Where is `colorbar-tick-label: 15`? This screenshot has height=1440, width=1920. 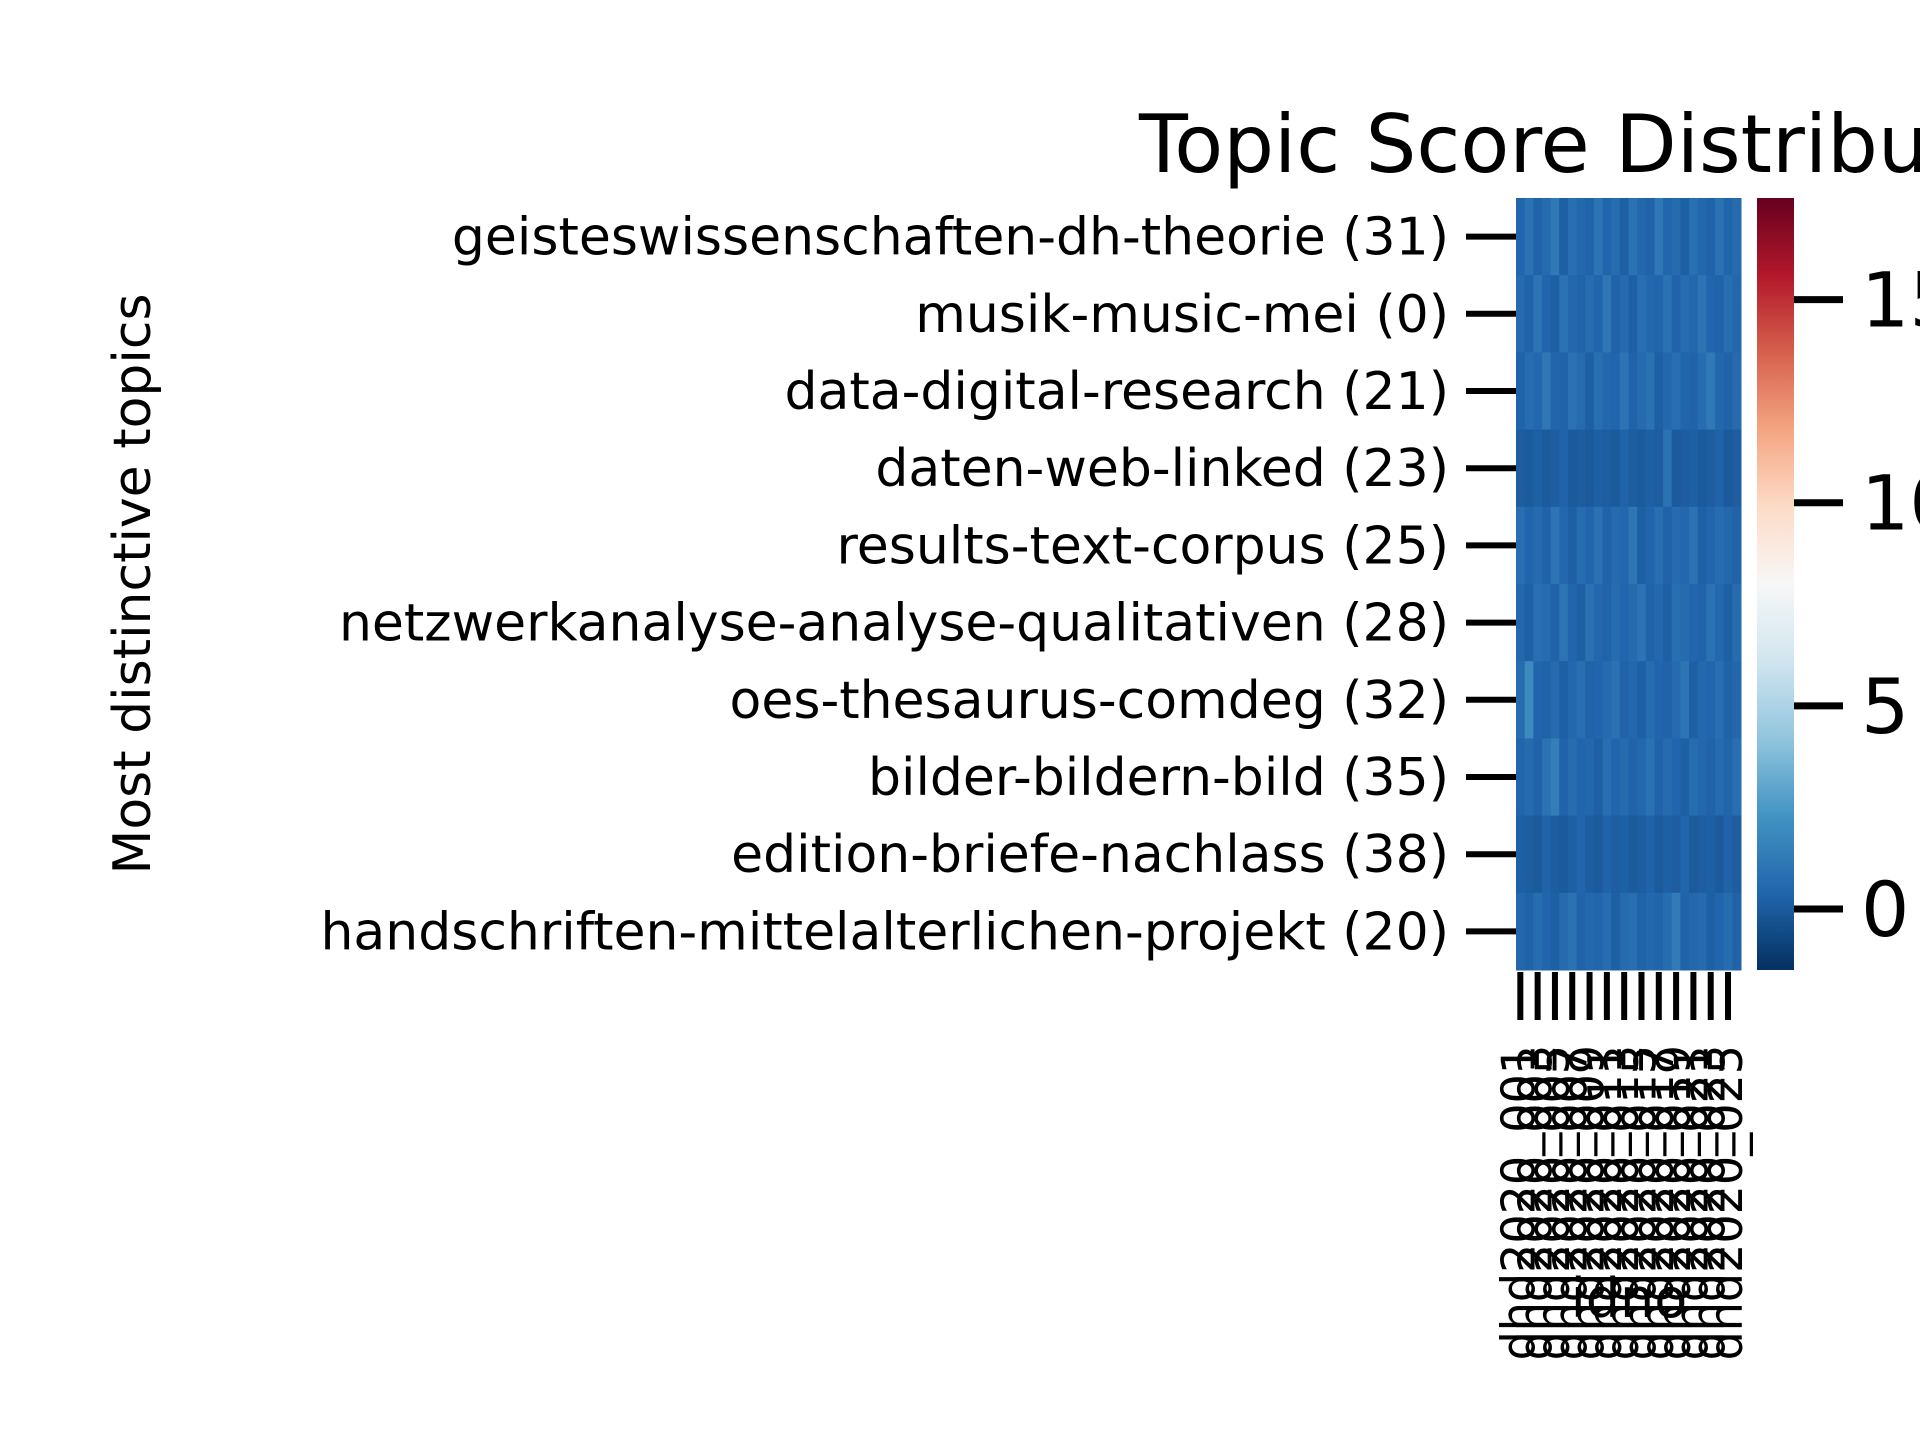 colorbar-tick-label: 15 is located at coordinates (1890, 300).